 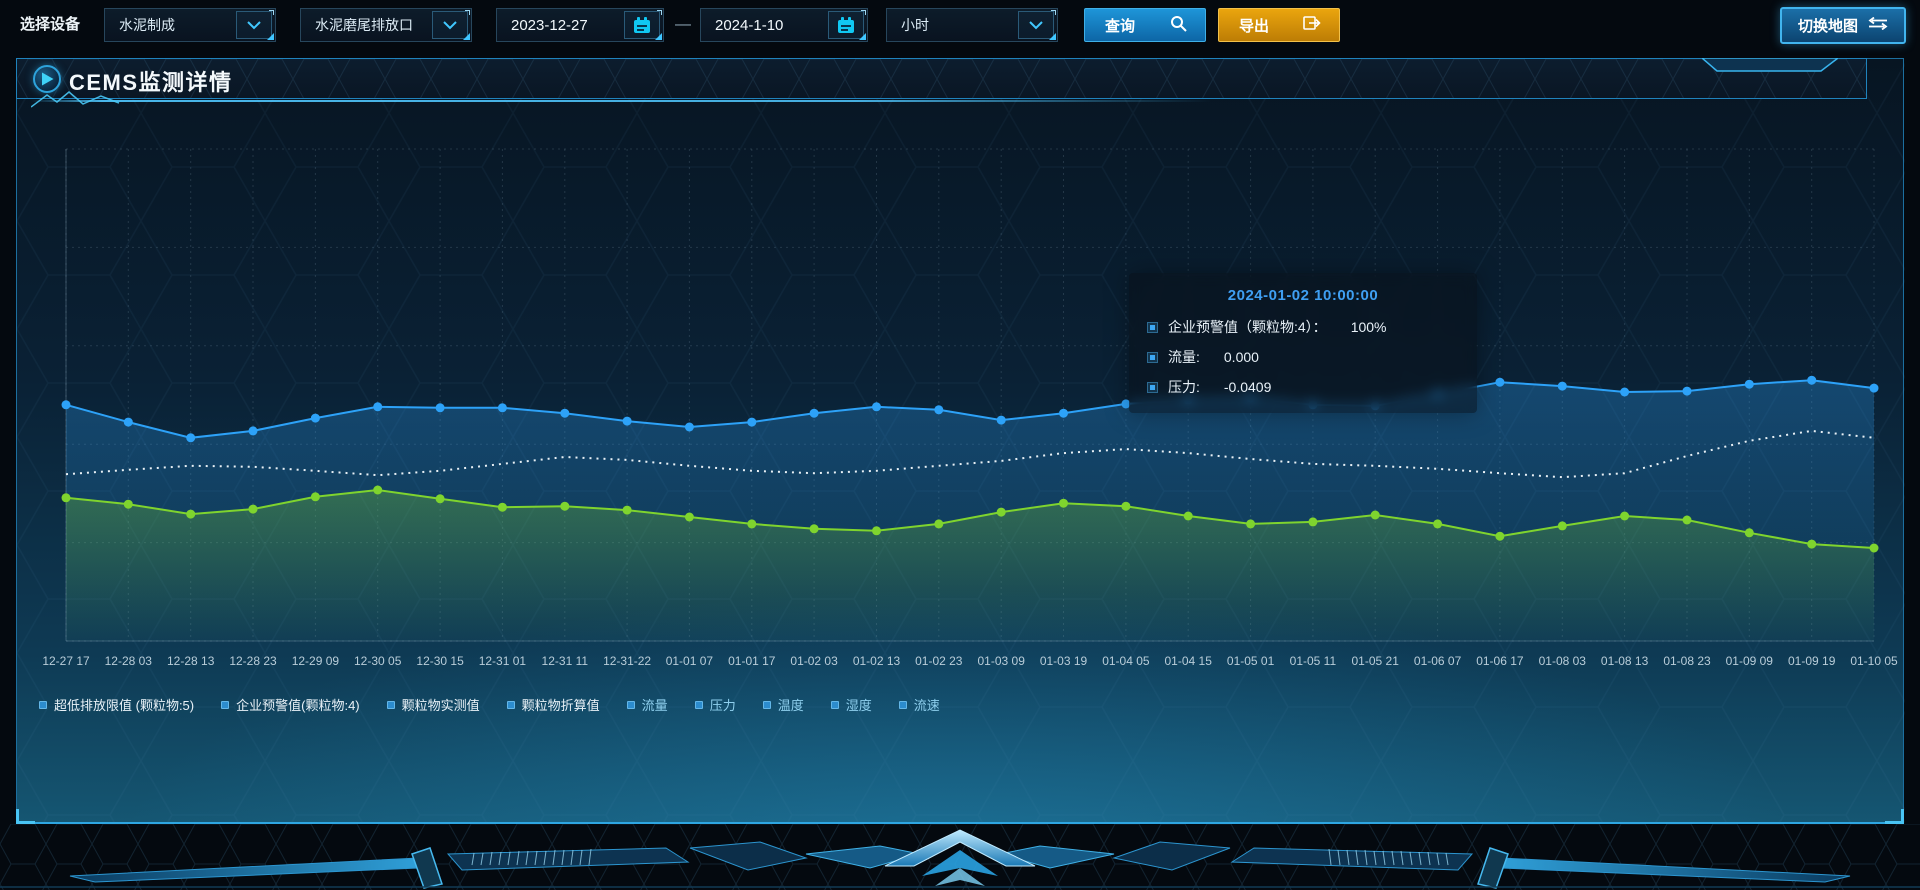 What do you see at coordinates (1002, 661) in the screenshot?
I see `svg-text: 01-03 09` at bounding box center [1002, 661].